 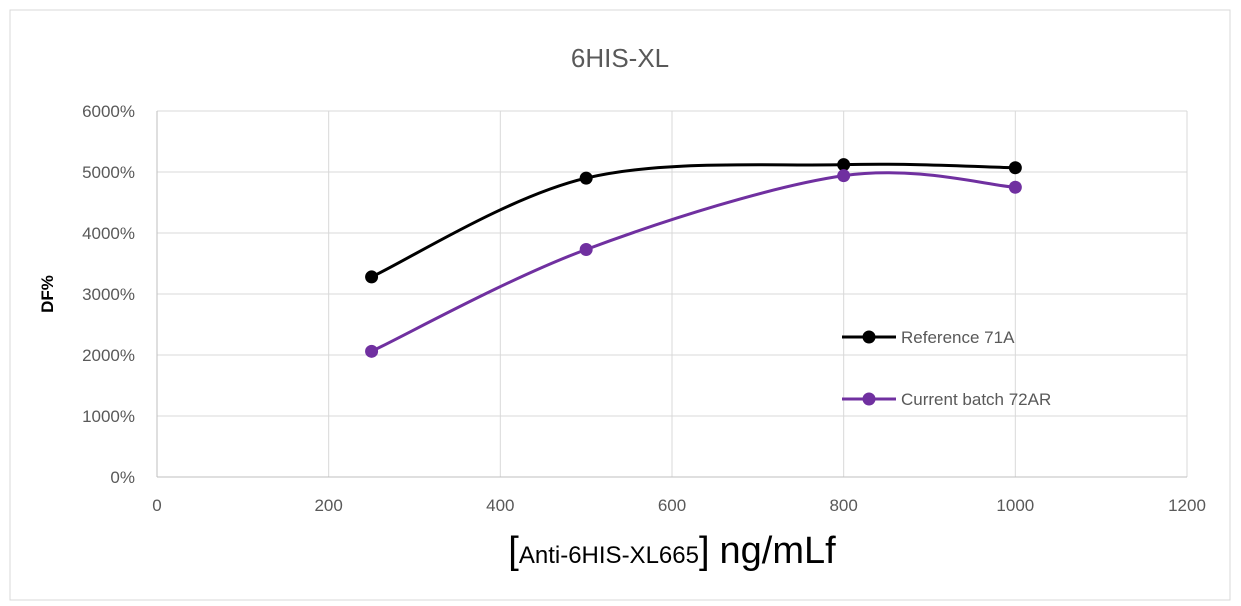 I want to click on series-line, so click(x=693, y=220).